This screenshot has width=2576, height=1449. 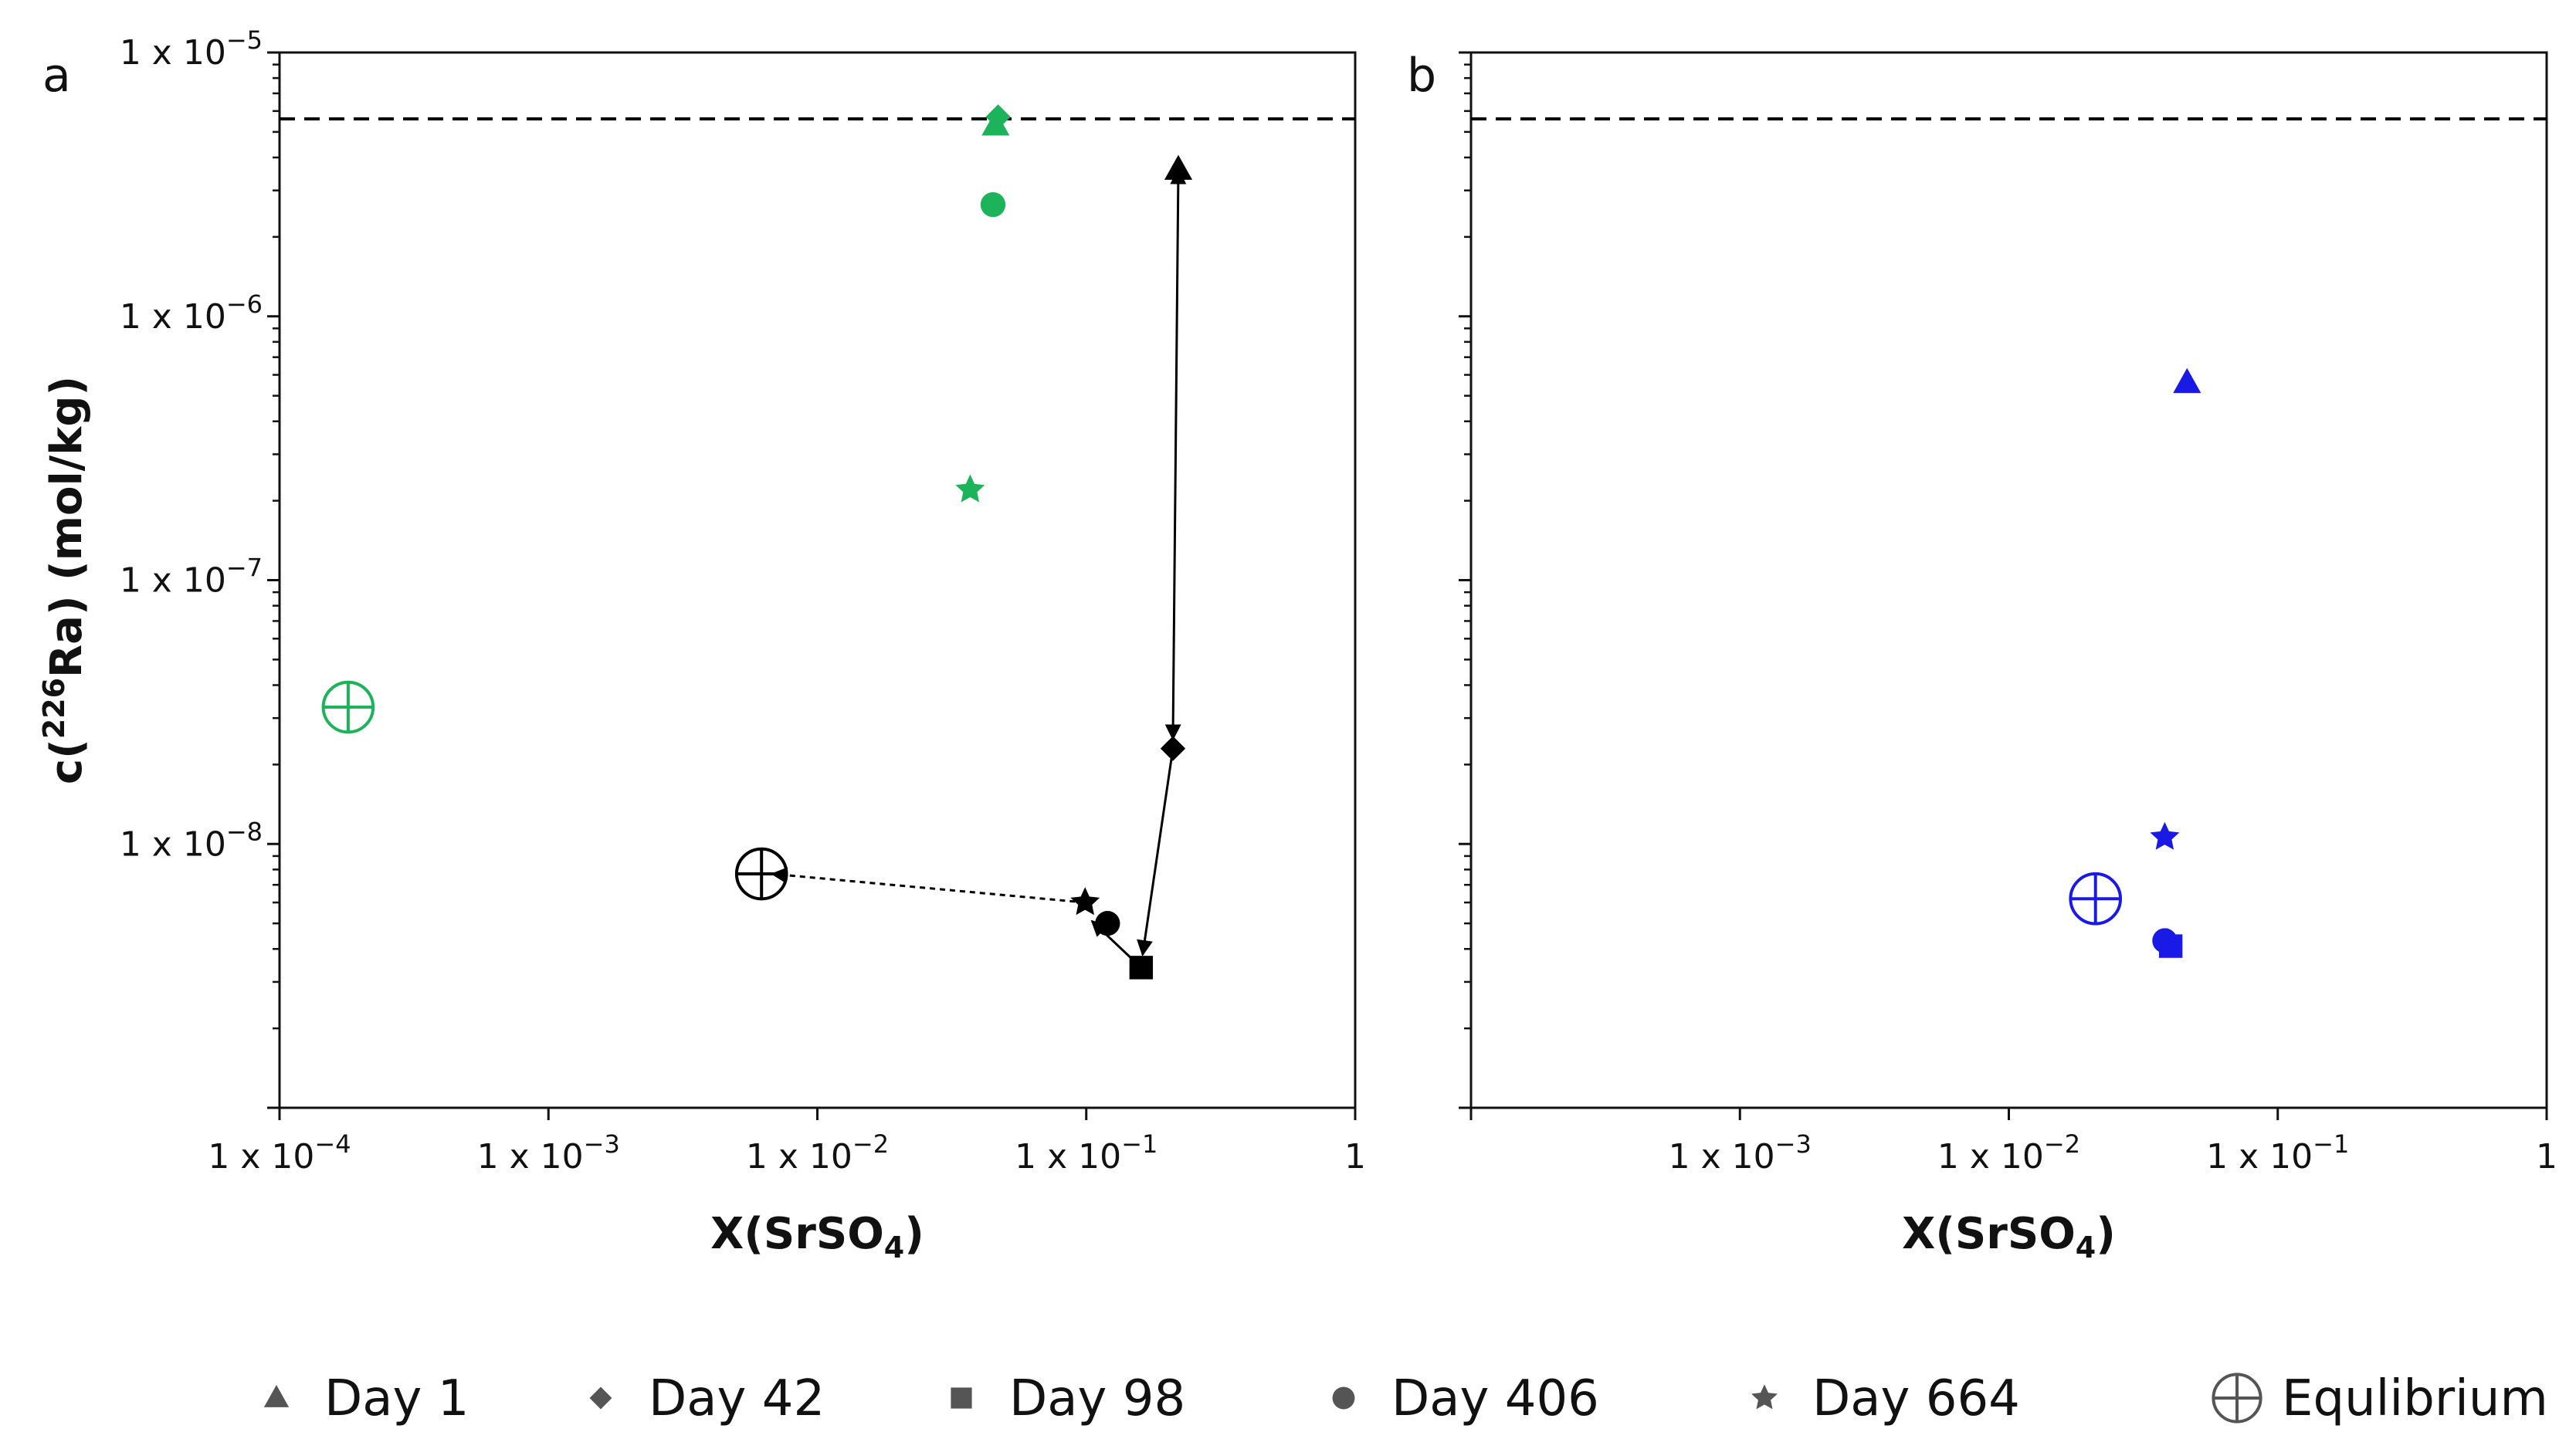 What do you see at coordinates (961, 1398) in the screenshot?
I see `legend-marker-square` at bounding box center [961, 1398].